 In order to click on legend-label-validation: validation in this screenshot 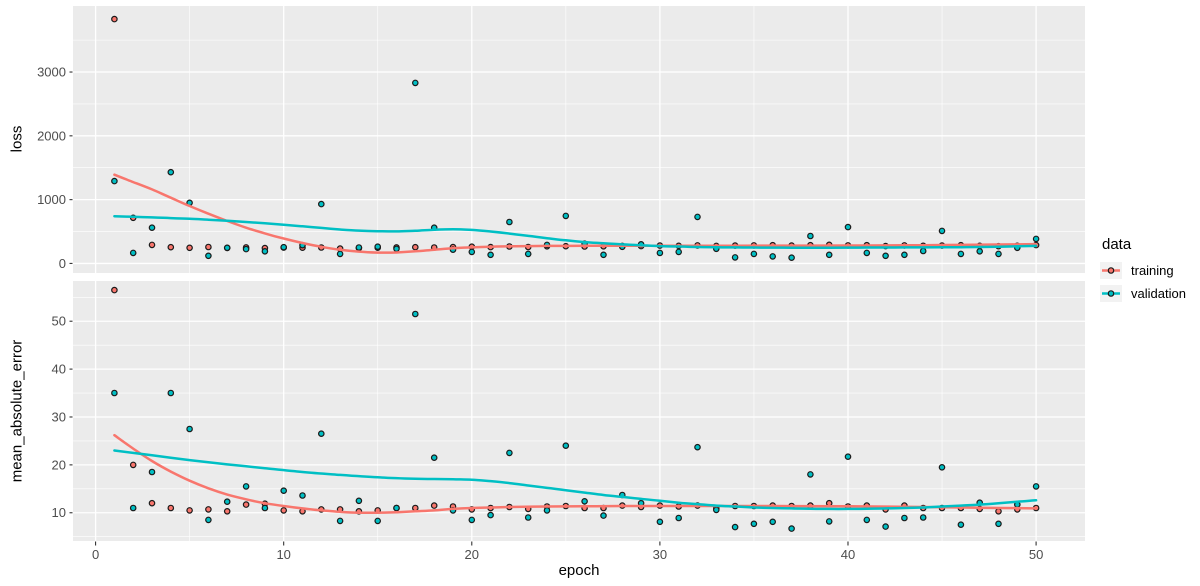, I will do `click(1158, 293)`.